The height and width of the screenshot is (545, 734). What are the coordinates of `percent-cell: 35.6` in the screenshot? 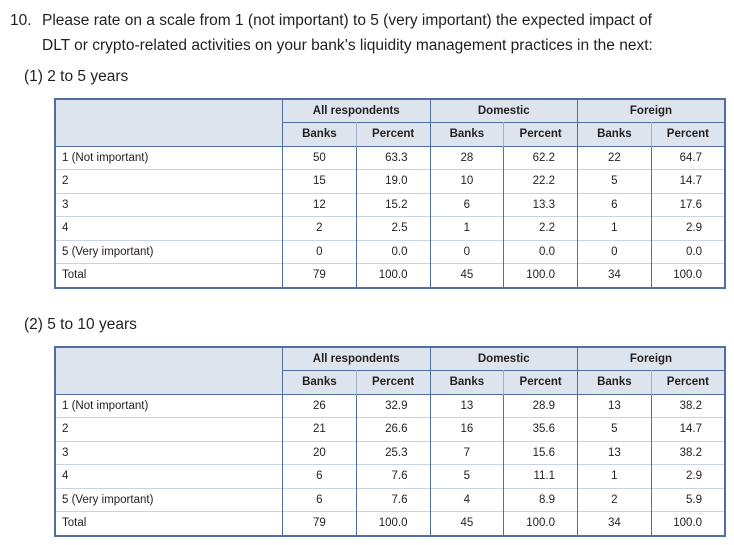 It's located at (540, 429).